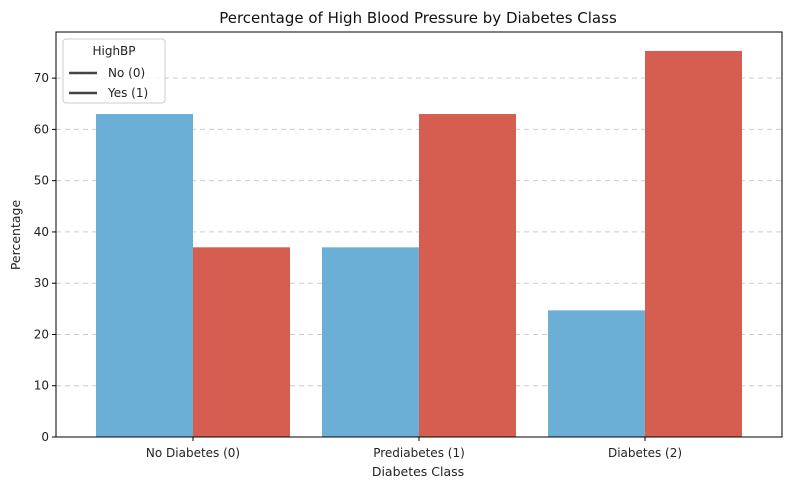 This screenshot has width=790, height=490. What do you see at coordinates (126, 73) in the screenshot?
I see `legend-entry-no: No (0)` at bounding box center [126, 73].